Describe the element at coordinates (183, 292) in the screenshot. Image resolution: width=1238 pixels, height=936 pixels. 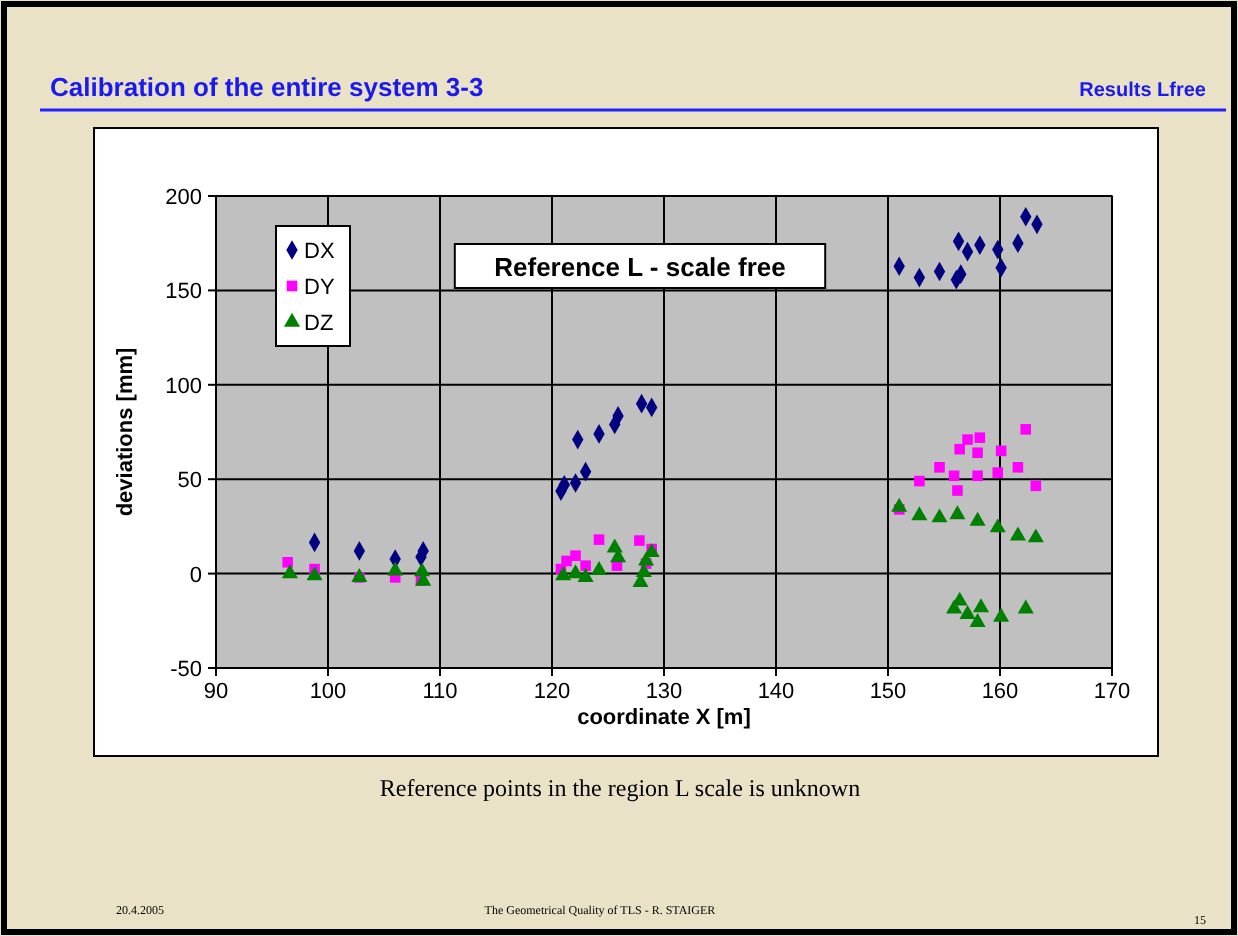
I see `y-tick-label: 150` at that location.